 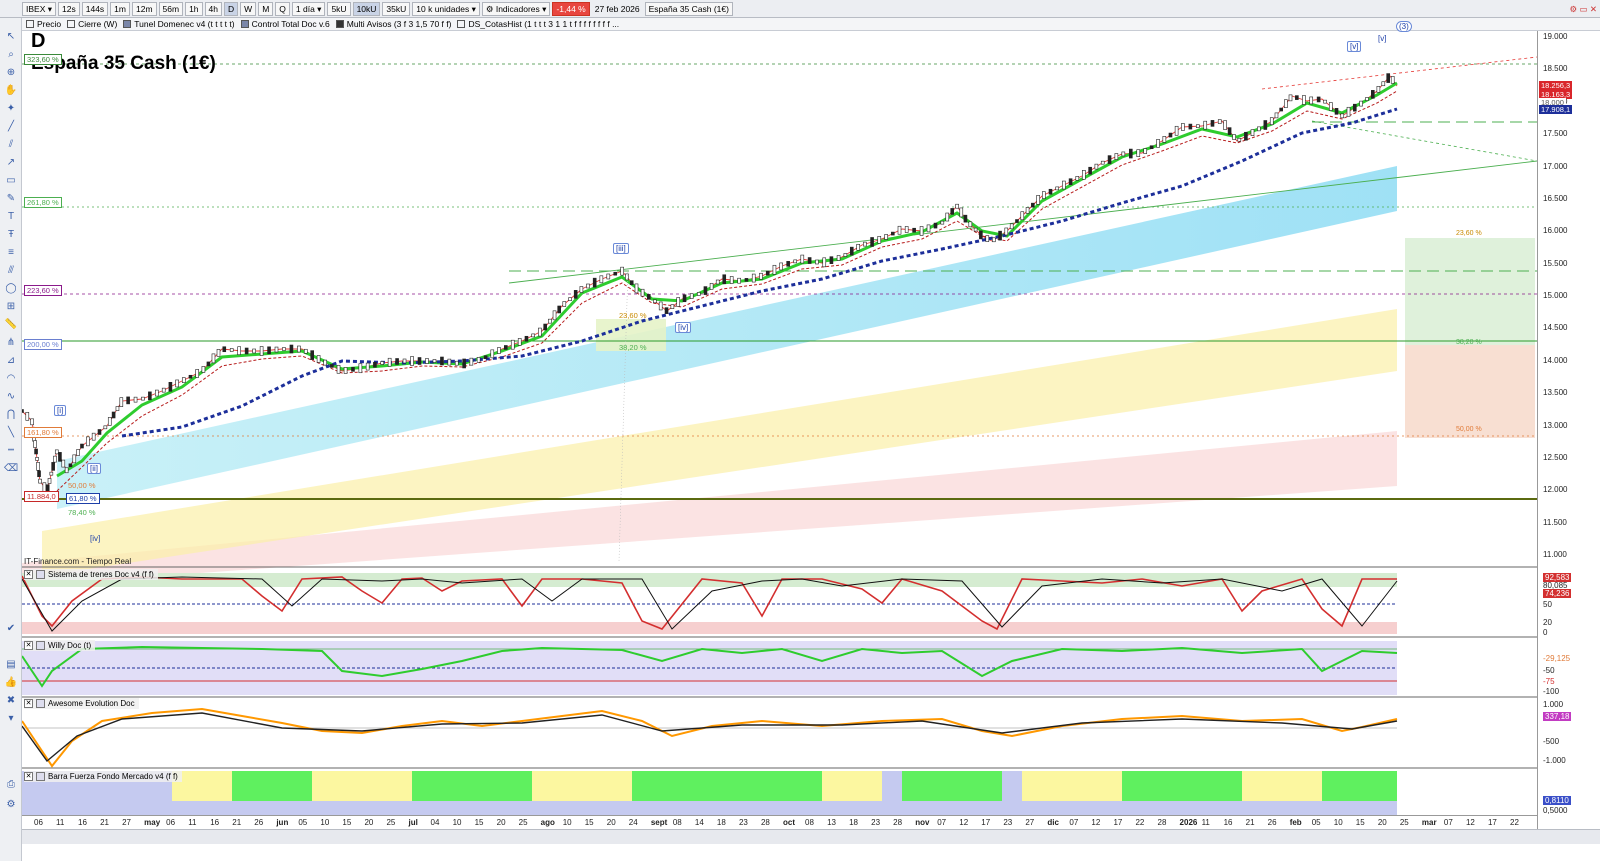 I want to click on indicators-button: ⚙ Indicadores ▾, so click(x=516, y=8).